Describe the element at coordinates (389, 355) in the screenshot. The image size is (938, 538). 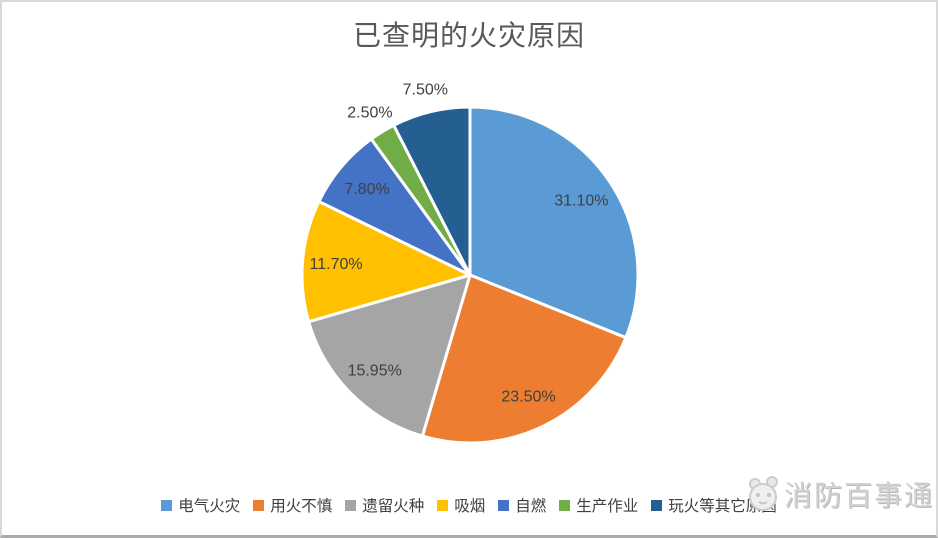
I see `pie-slice-遗留火种` at that location.